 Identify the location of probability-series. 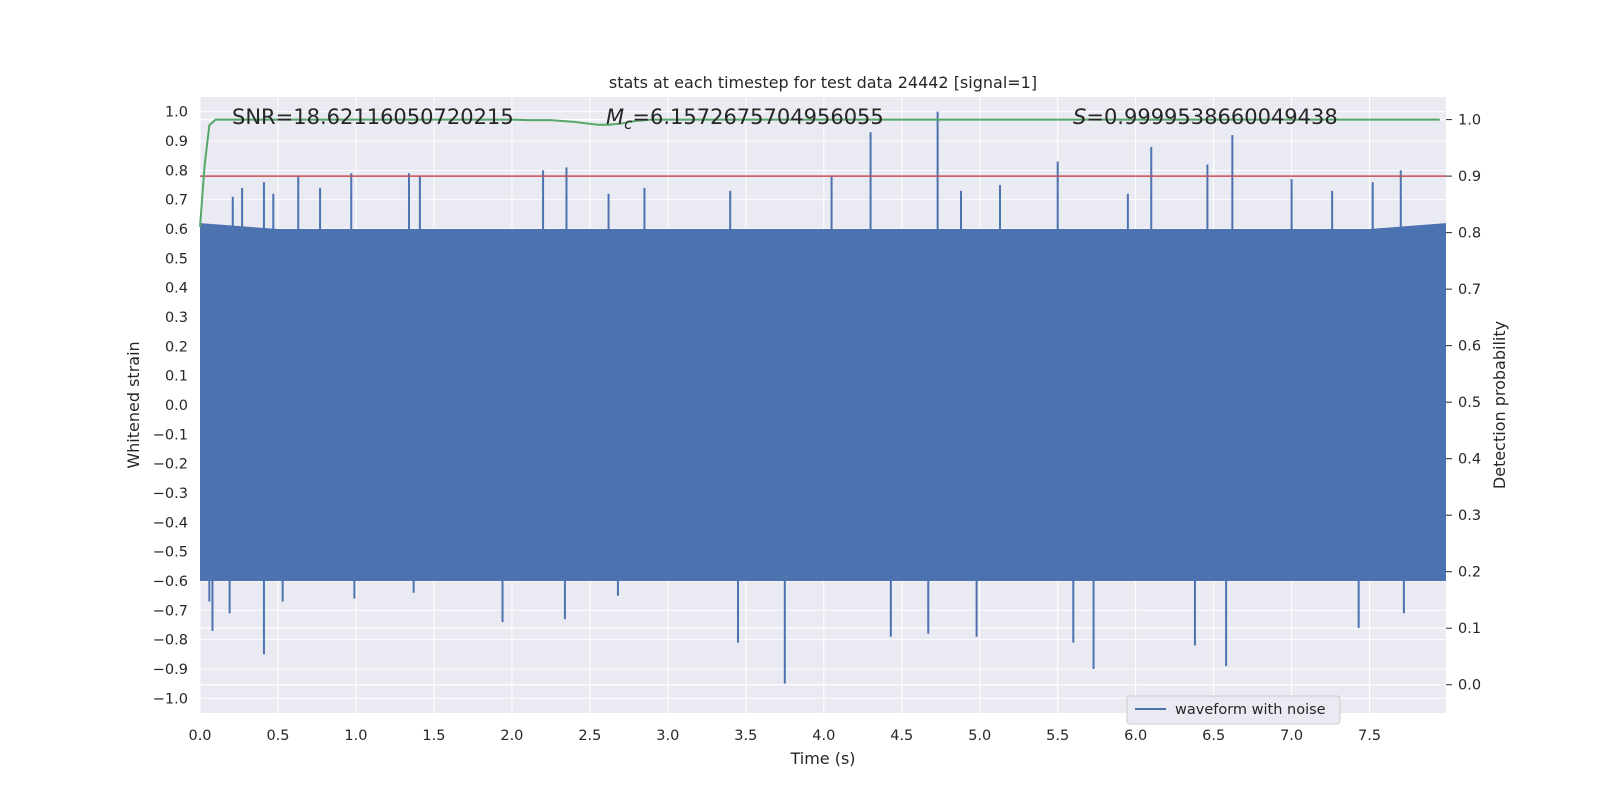
(822, 173).